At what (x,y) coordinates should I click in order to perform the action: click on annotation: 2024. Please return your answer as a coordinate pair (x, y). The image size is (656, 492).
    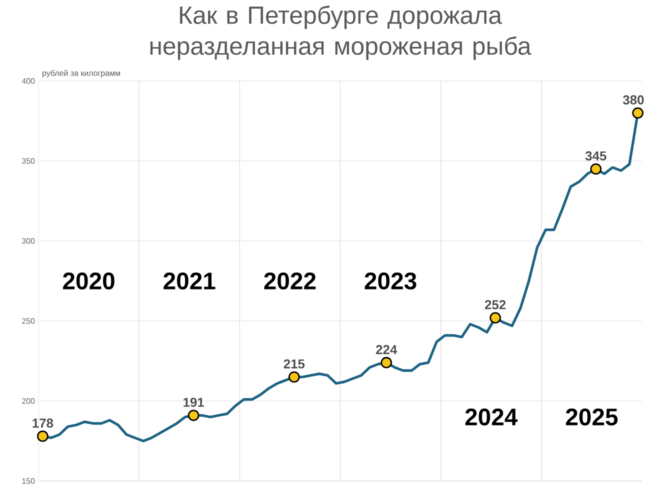
    Looking at the image, I should click on (491, 417).